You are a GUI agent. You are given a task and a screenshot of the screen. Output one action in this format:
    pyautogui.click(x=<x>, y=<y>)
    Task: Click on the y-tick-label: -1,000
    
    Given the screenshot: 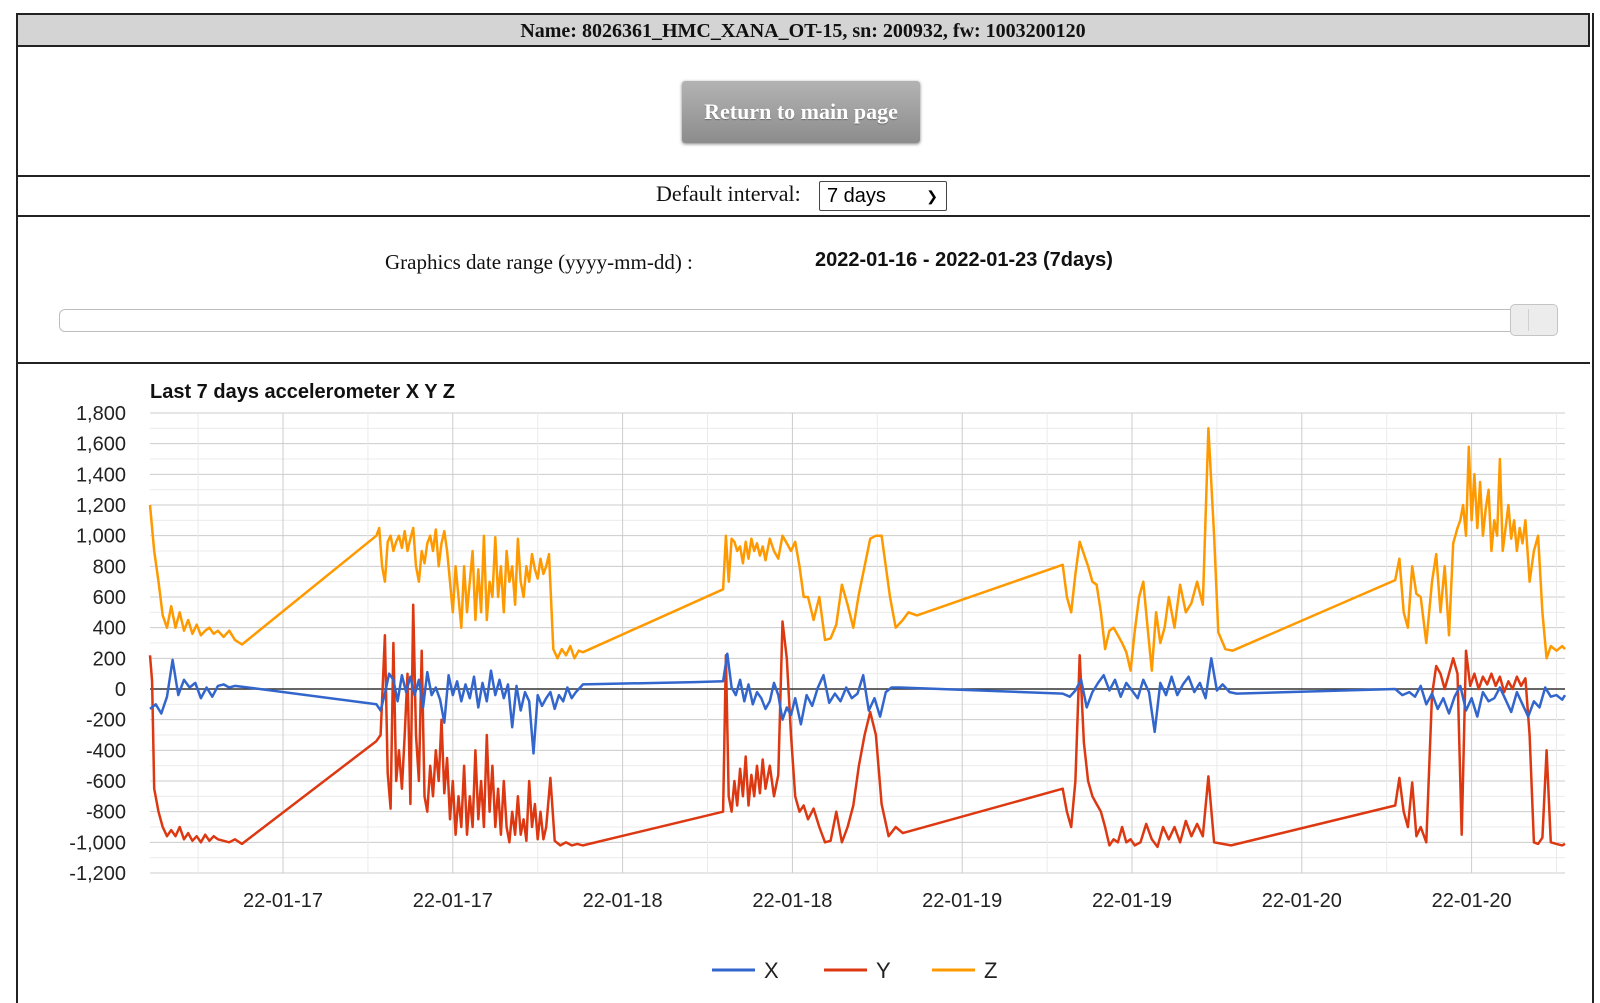 What is the action you would take?
    pyautogui.click(x=97, y=843)
    